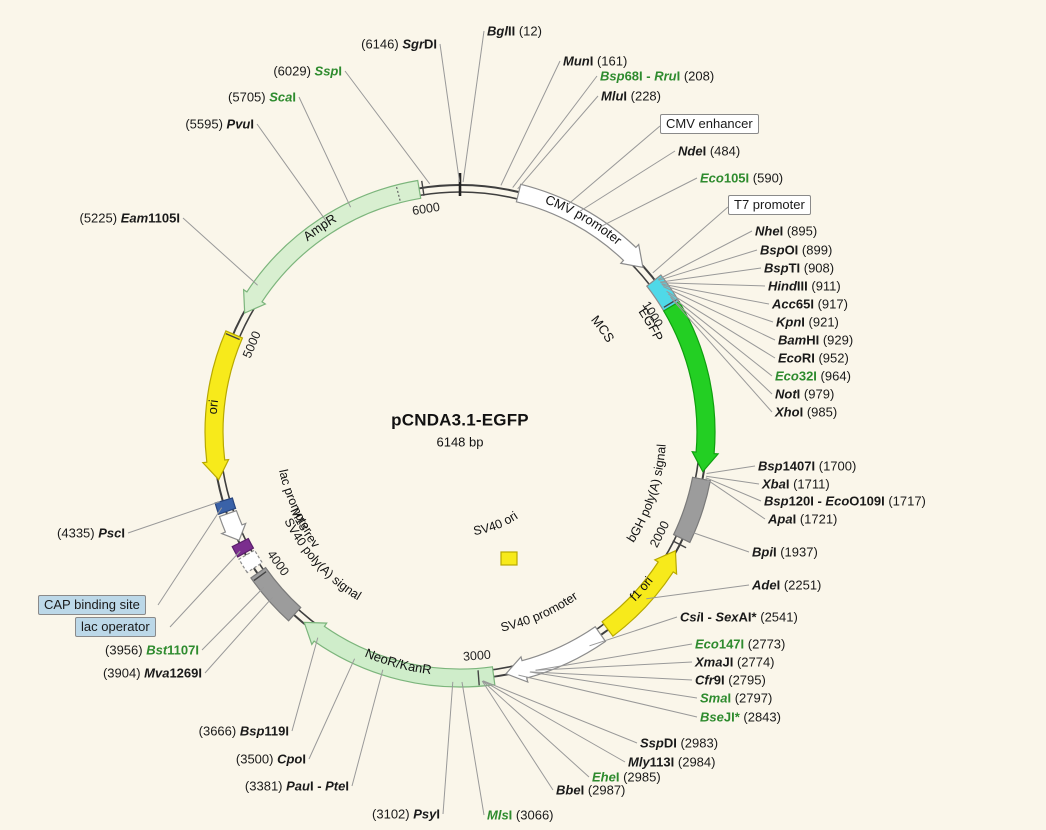 Image resolution: width=1046 pixels, height=830 pixels. Describe the element at coordinates (691, 386) in the screenshot. I see `feature-egfp` at that location.